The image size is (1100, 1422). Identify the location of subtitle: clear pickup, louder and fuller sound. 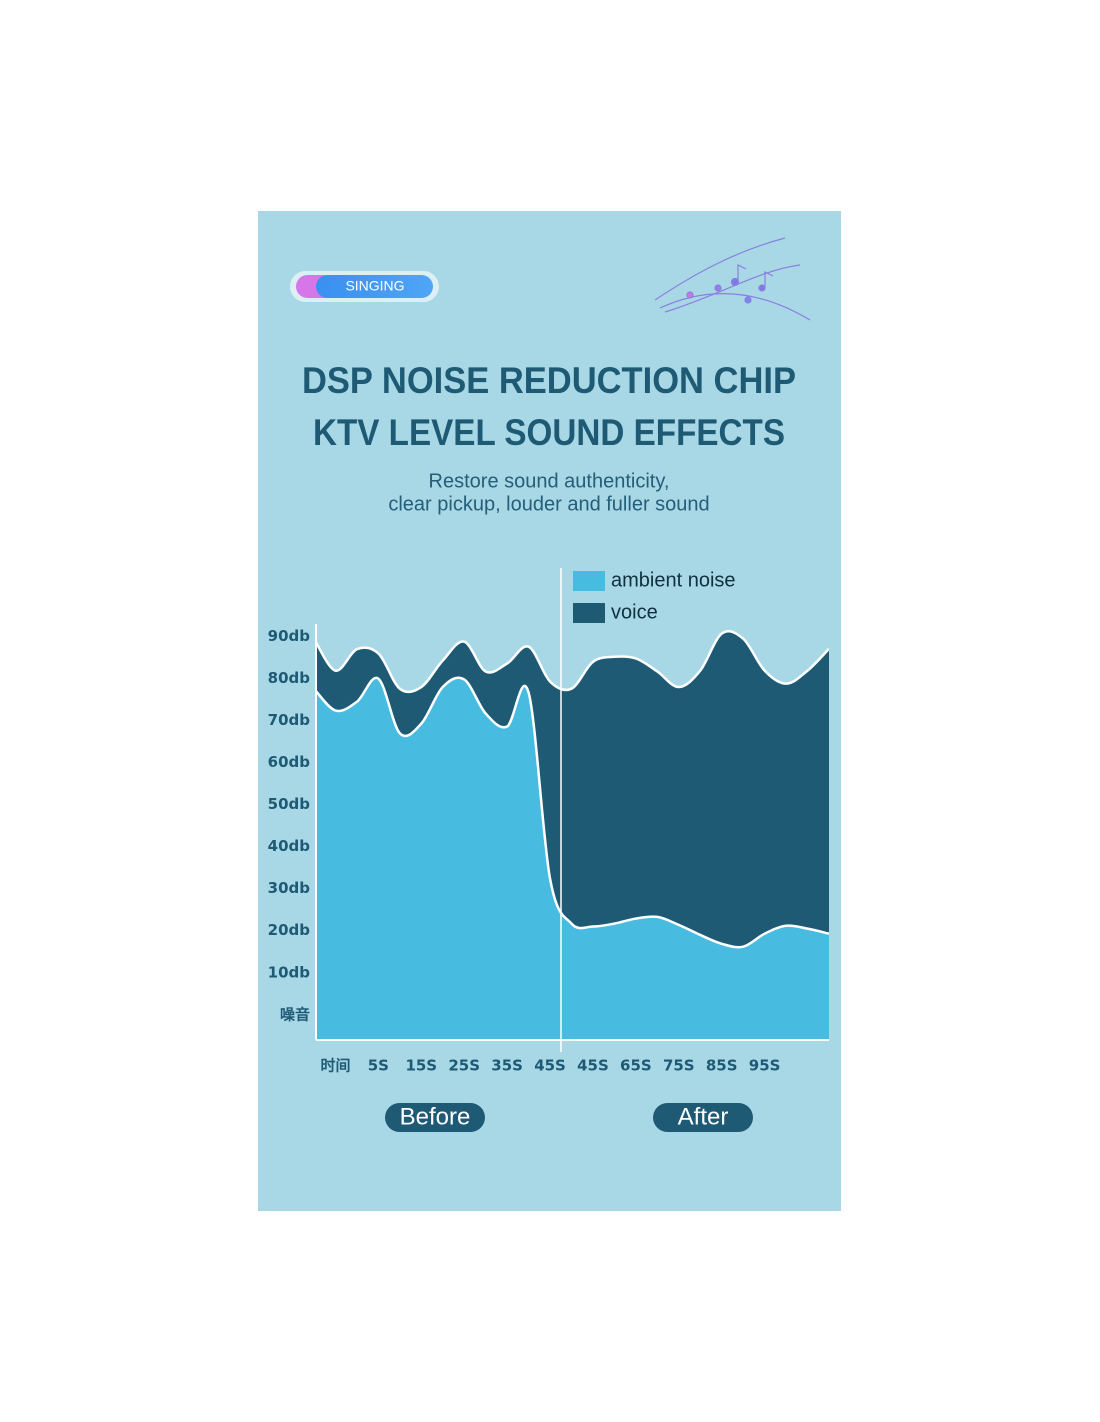
(548, 504).